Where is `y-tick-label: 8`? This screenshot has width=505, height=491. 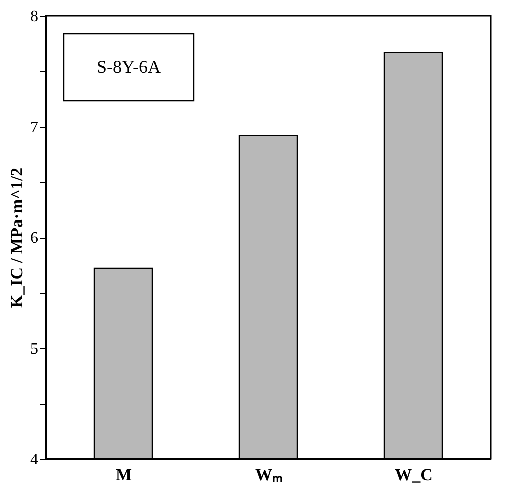 y-tick-label: 8 is located at coordinates (34, 17).